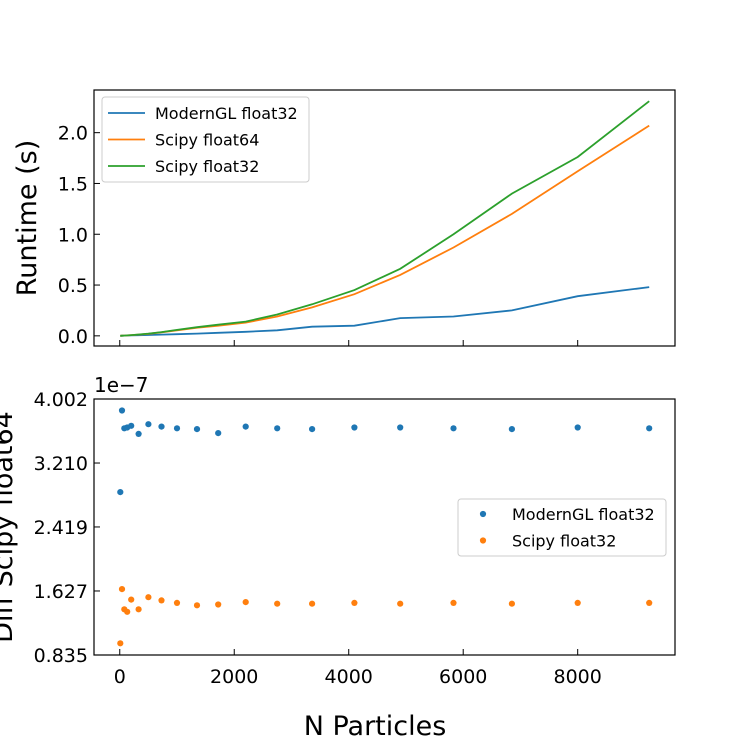 This screenshot has height=750, width=750. Describe the element at coordinates (120, 677) in the screenshot. I see `x-tick-label: 0` at that location.